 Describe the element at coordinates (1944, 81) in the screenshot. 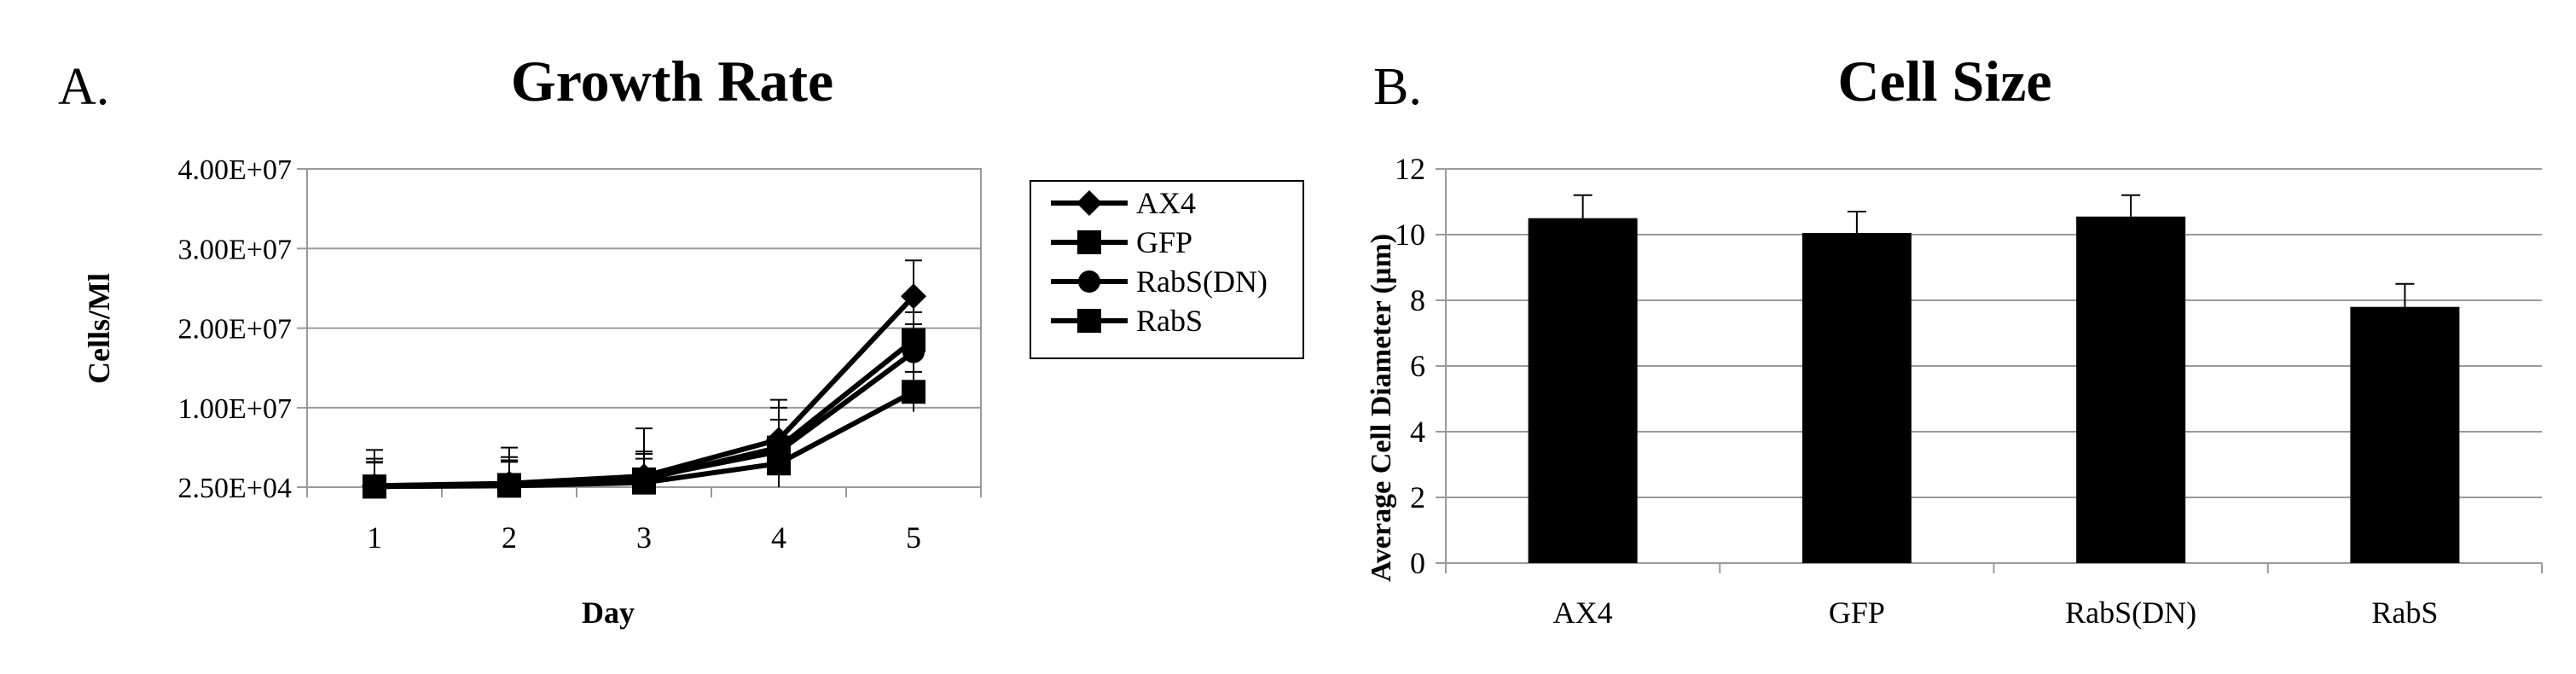

I see `cell-size-title: Cell Size` at that location.